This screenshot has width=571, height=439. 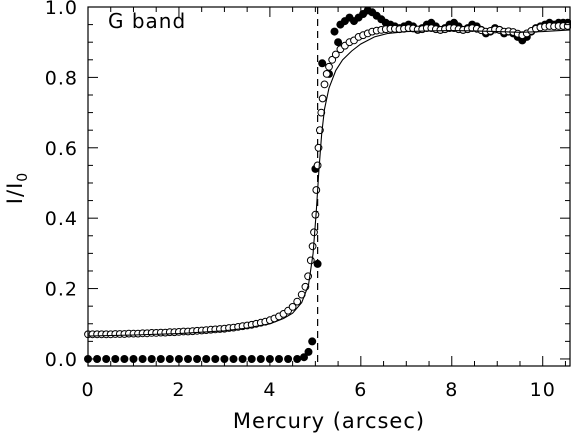 I want to click on y-axis-title-group: I/I0, so click(x=17, y=188).